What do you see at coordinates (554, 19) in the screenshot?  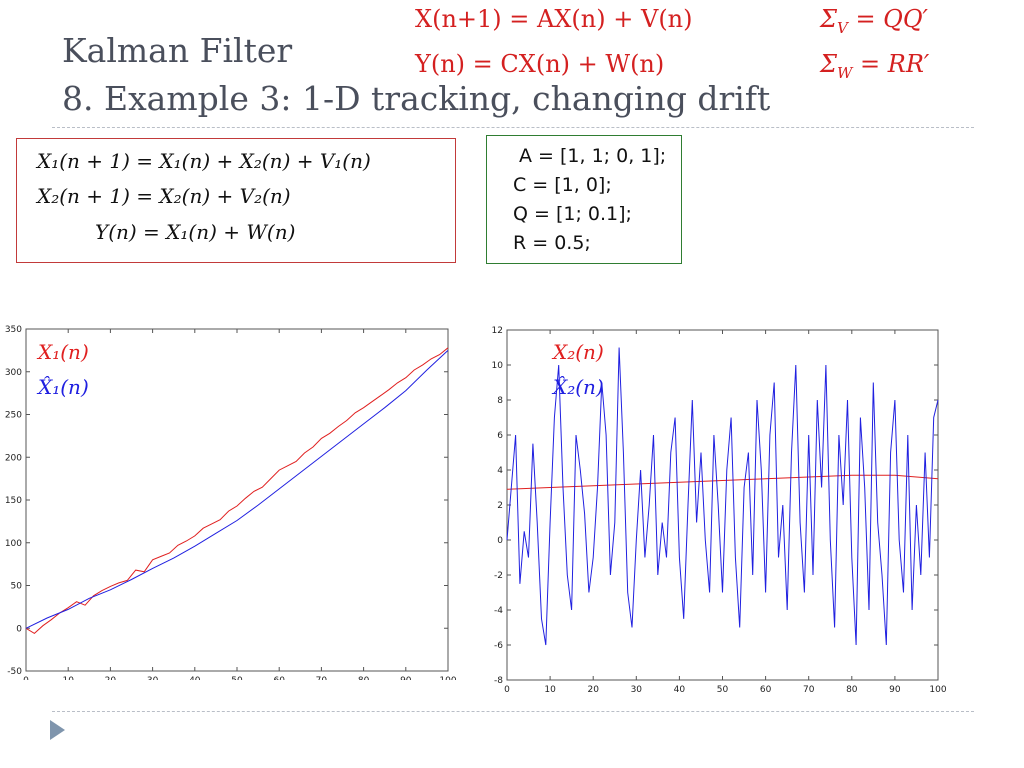 I see `state-equation: X(n+1) = AX(n) + V(n)` at bounding box center [554, 19].